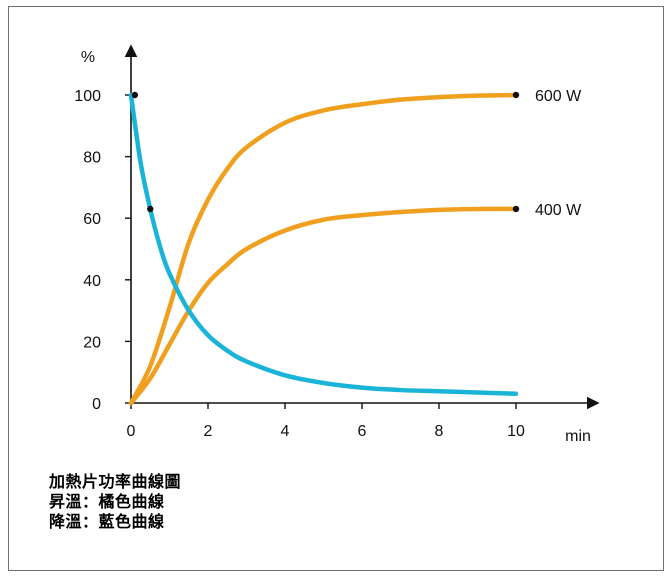 This screenshot has height=581, width=672. Describe the element at coordinates (285, 431) in the screenshot. I see `x-tick-label: 4` at that location.